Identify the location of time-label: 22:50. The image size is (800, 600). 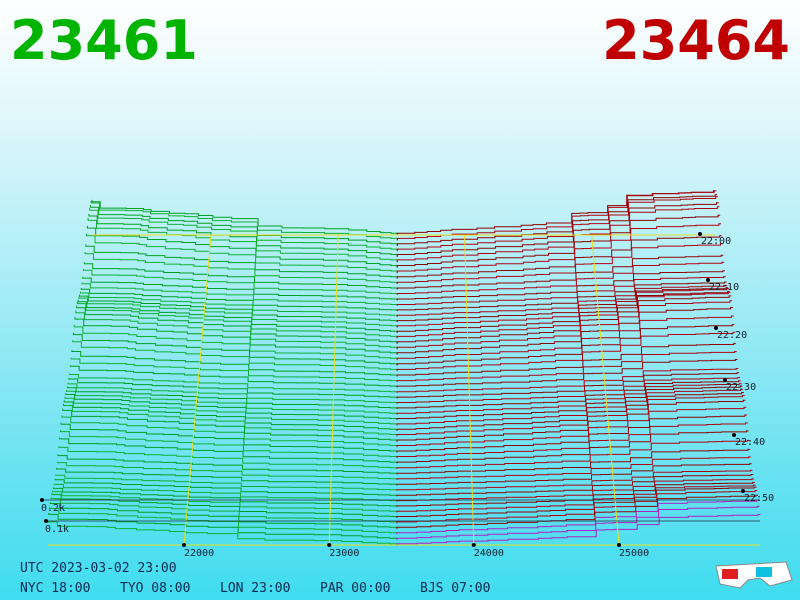
(759, 498).